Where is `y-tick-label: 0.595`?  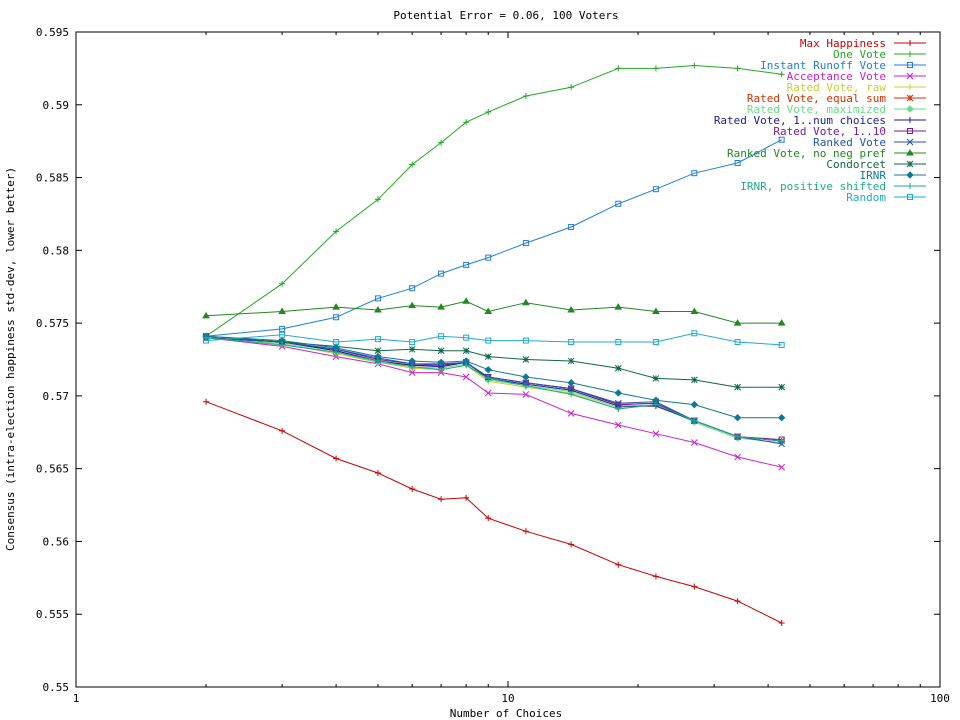 y-tick-label: 0.595 is located at coordinates (52, 32).